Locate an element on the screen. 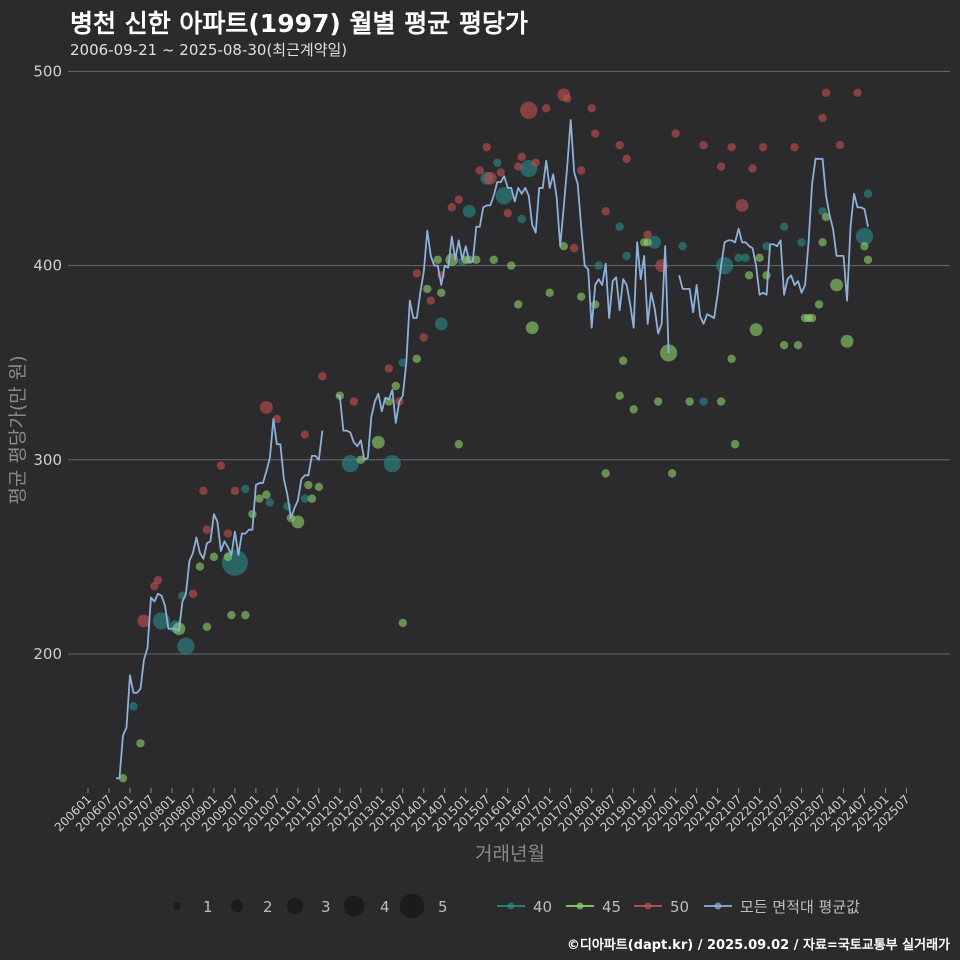  chart-subtitle: 2006-09-21 ~ 2025-08-30(최근계약일) is located at coordinates (209, 50).